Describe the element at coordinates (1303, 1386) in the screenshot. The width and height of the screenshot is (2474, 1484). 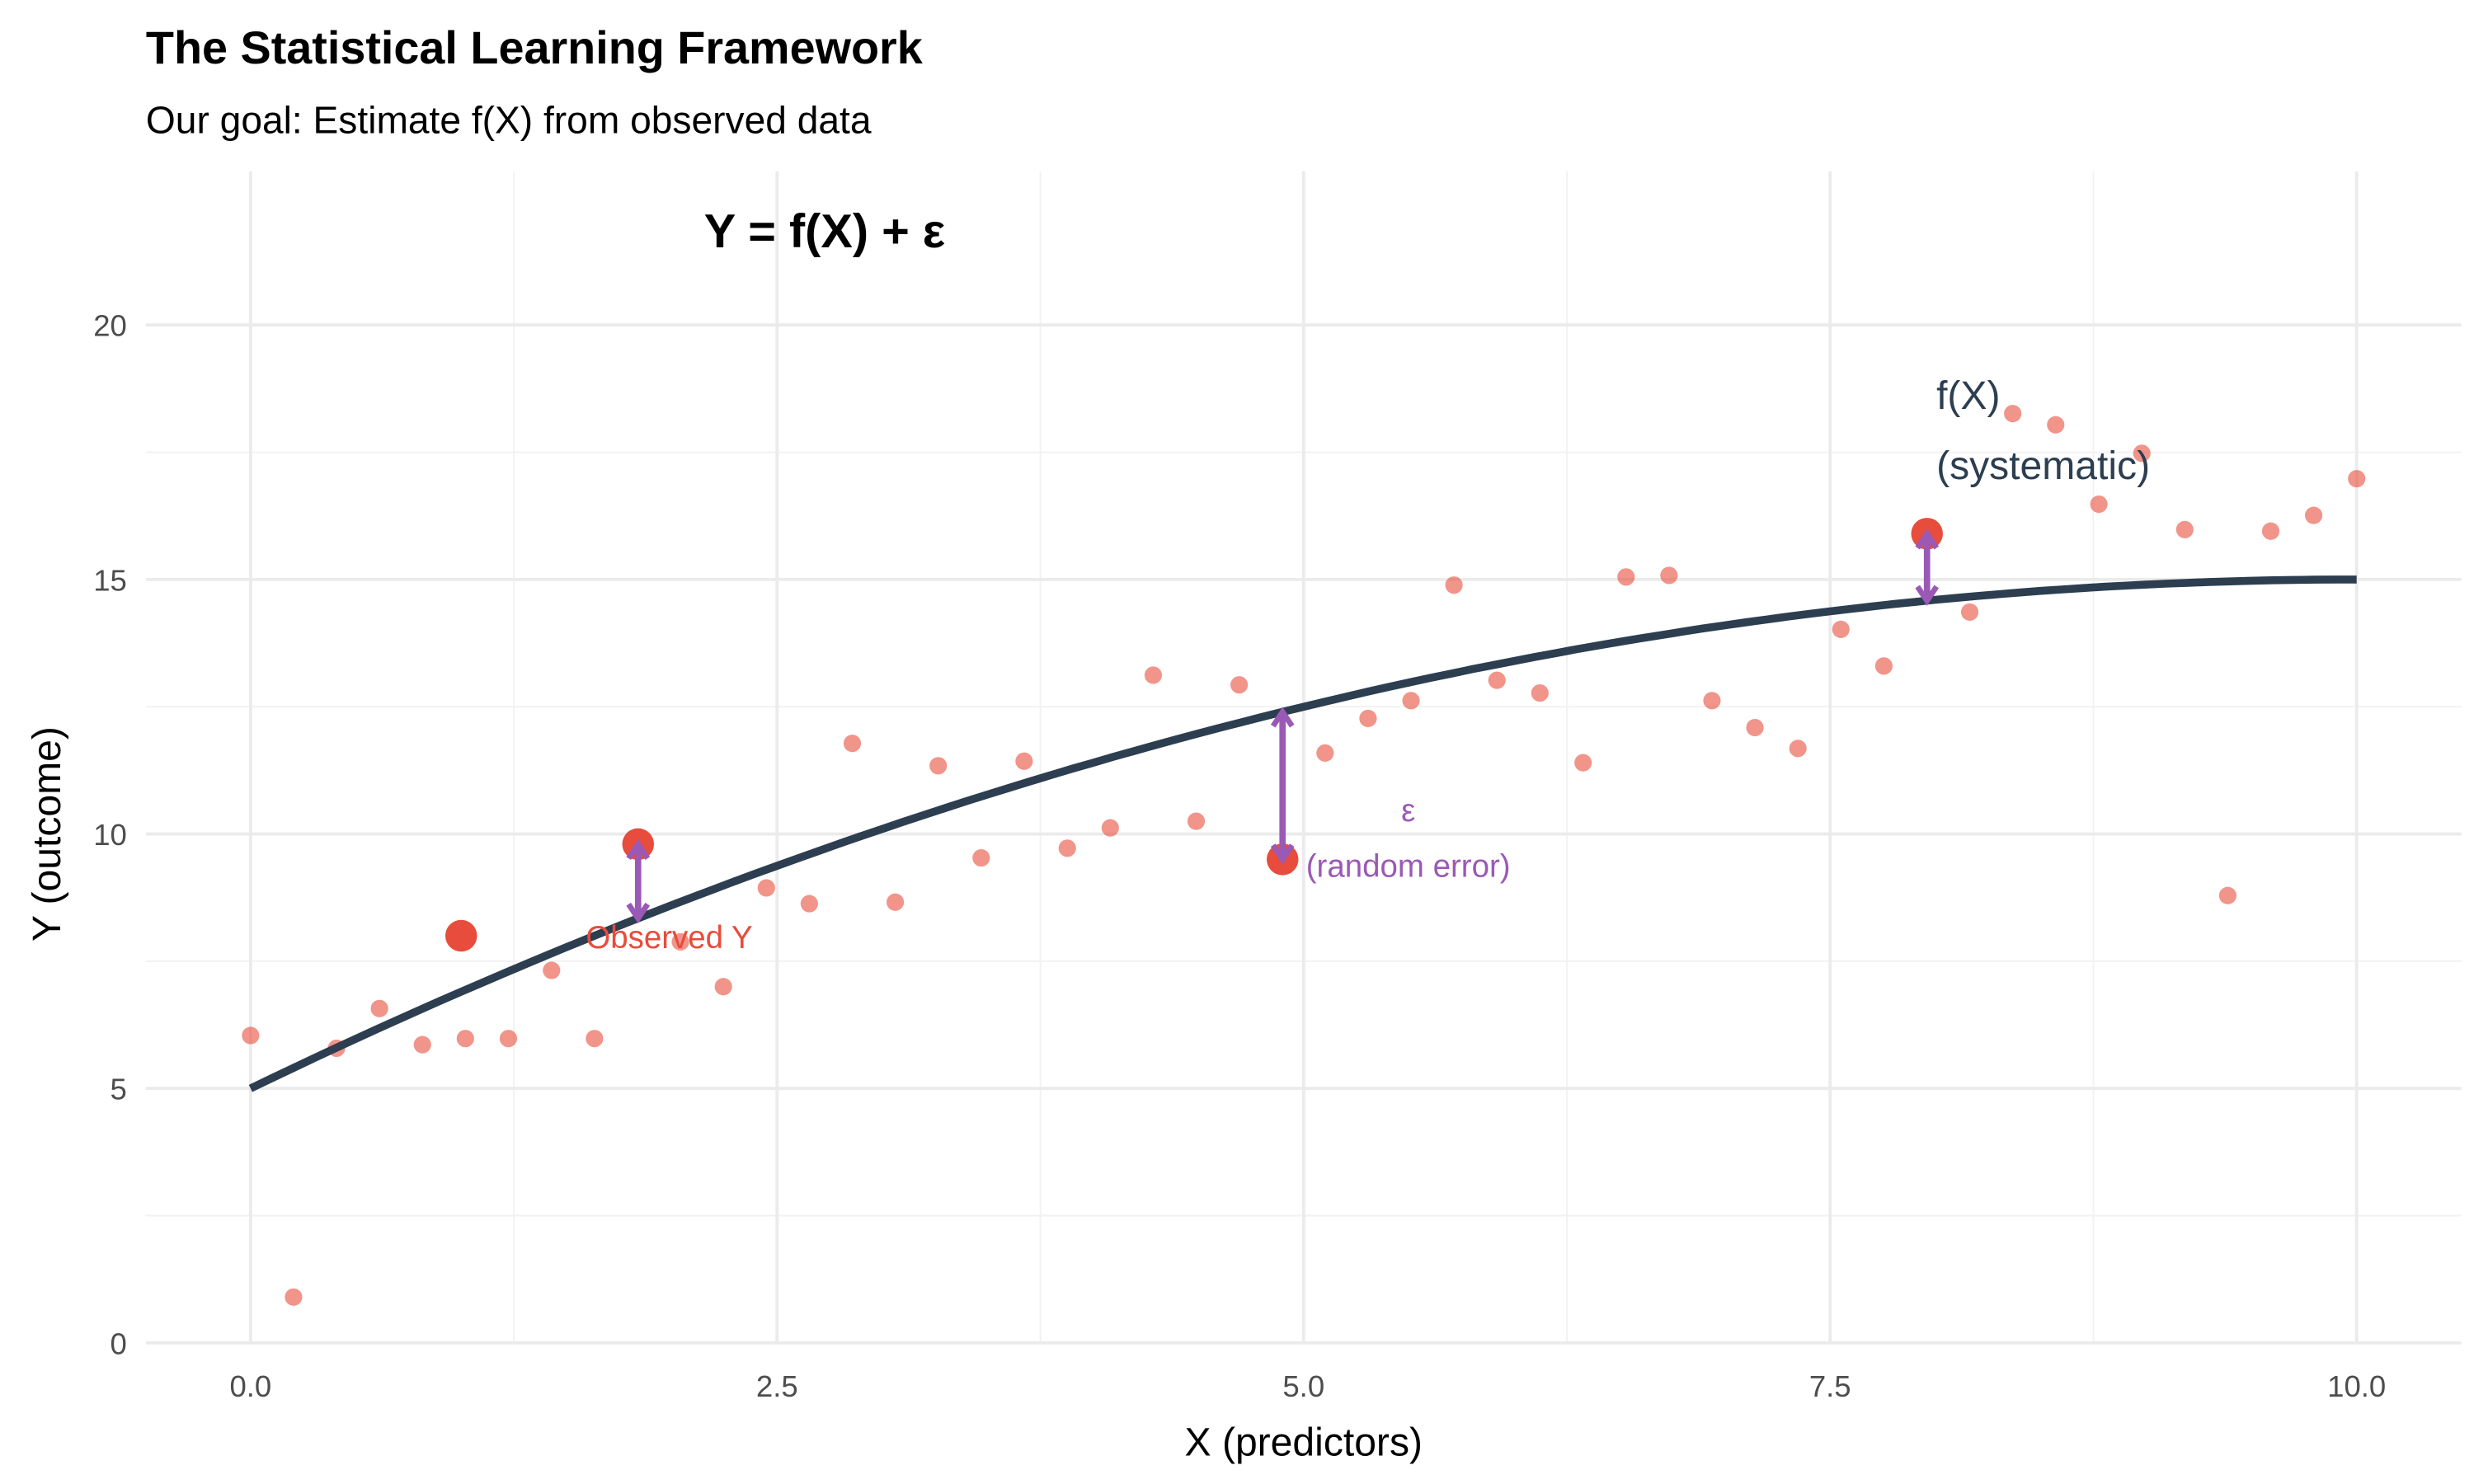
I see `x-tick-label: 5.0` at that location.